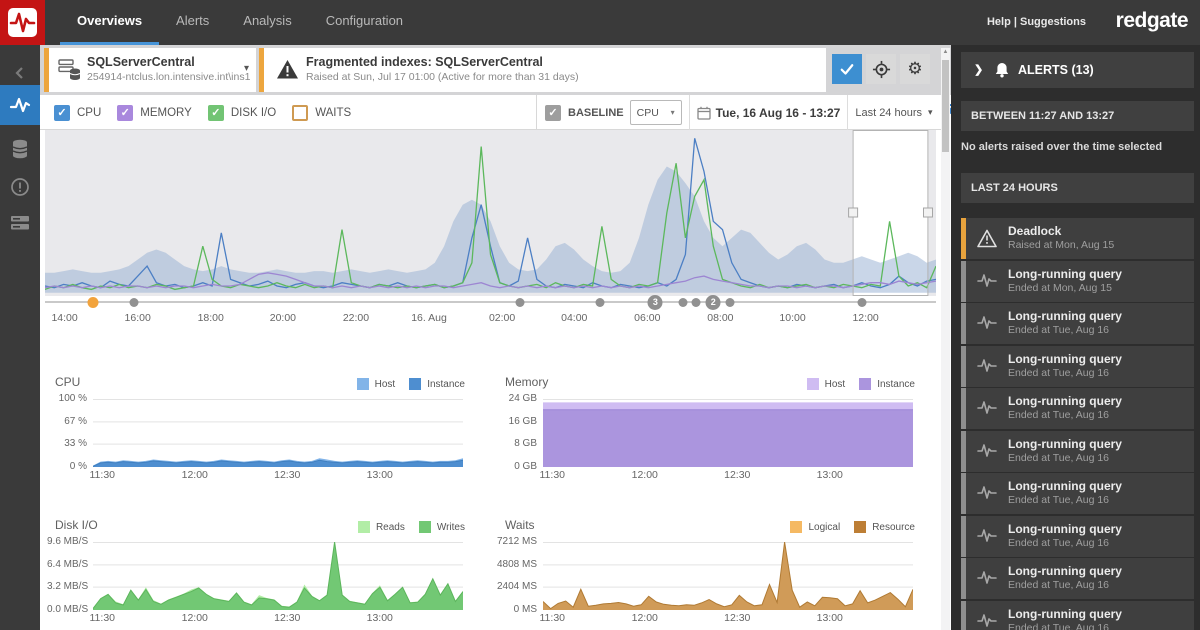  What do you see at coordinates (110, 22) in the screenshot?
I see `tab-overviews: Overviews` at bounding box center [110, 22].